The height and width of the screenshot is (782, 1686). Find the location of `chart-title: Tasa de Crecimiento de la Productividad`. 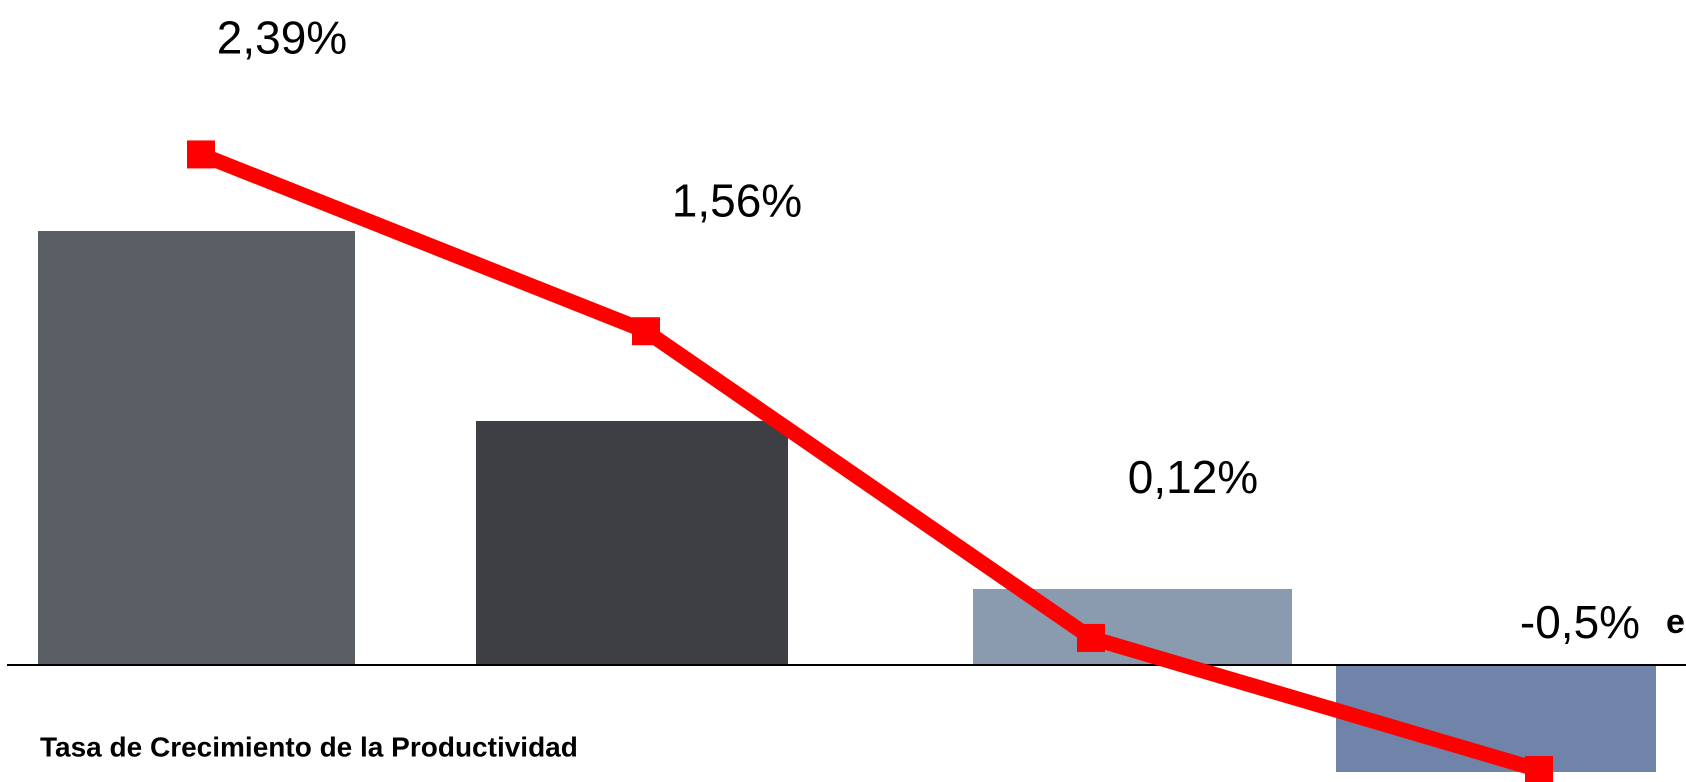

chart-title: Tasa de Crecimiento de la Productividad is located at coordinates (309, 746).